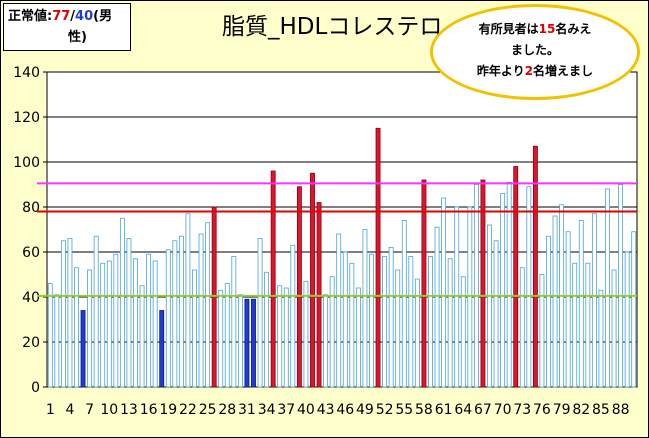  I want to click on x-tick-label: 58, so click(424, 410).